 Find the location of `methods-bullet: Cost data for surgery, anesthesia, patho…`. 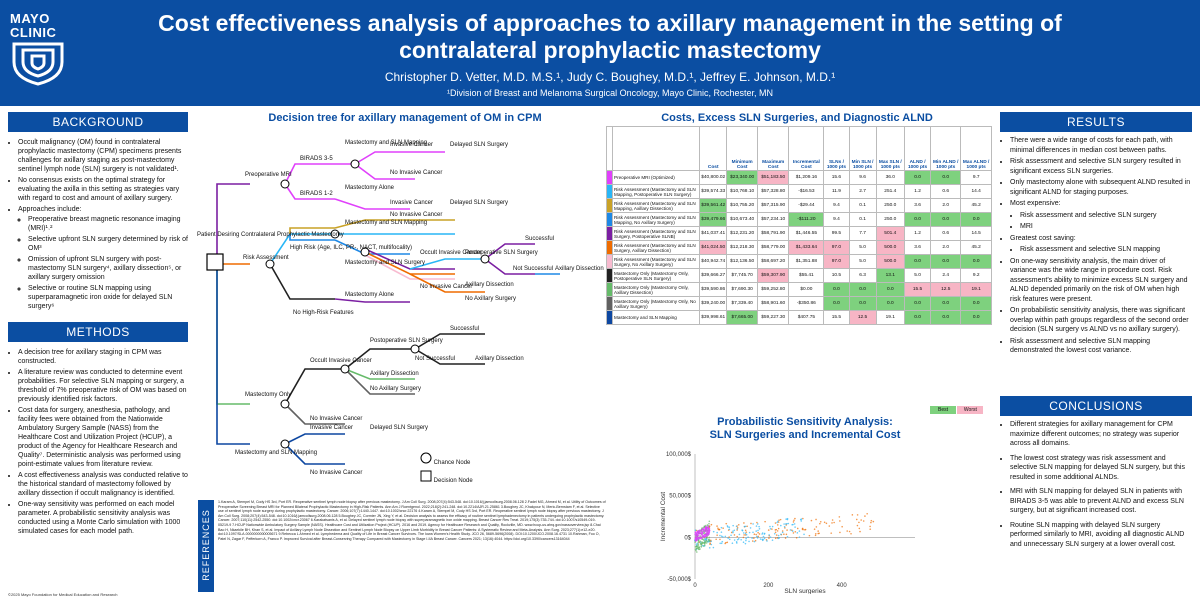

methods-bullet: Cost data for surgery, anesthesia, patho… is located at coordinates (103, 437).